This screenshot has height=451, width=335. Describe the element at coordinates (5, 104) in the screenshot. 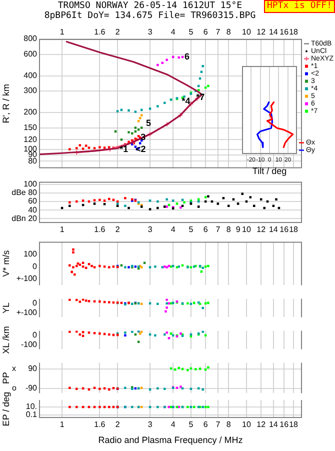

I see `y-axis-title: R', R / km` at that location.